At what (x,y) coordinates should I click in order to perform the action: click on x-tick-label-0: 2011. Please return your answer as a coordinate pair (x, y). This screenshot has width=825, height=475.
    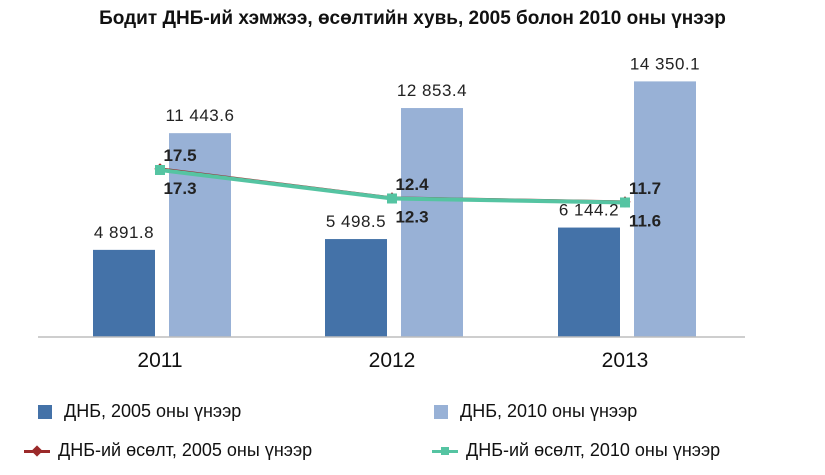
    Looking at the image, I should click on (159, 360).